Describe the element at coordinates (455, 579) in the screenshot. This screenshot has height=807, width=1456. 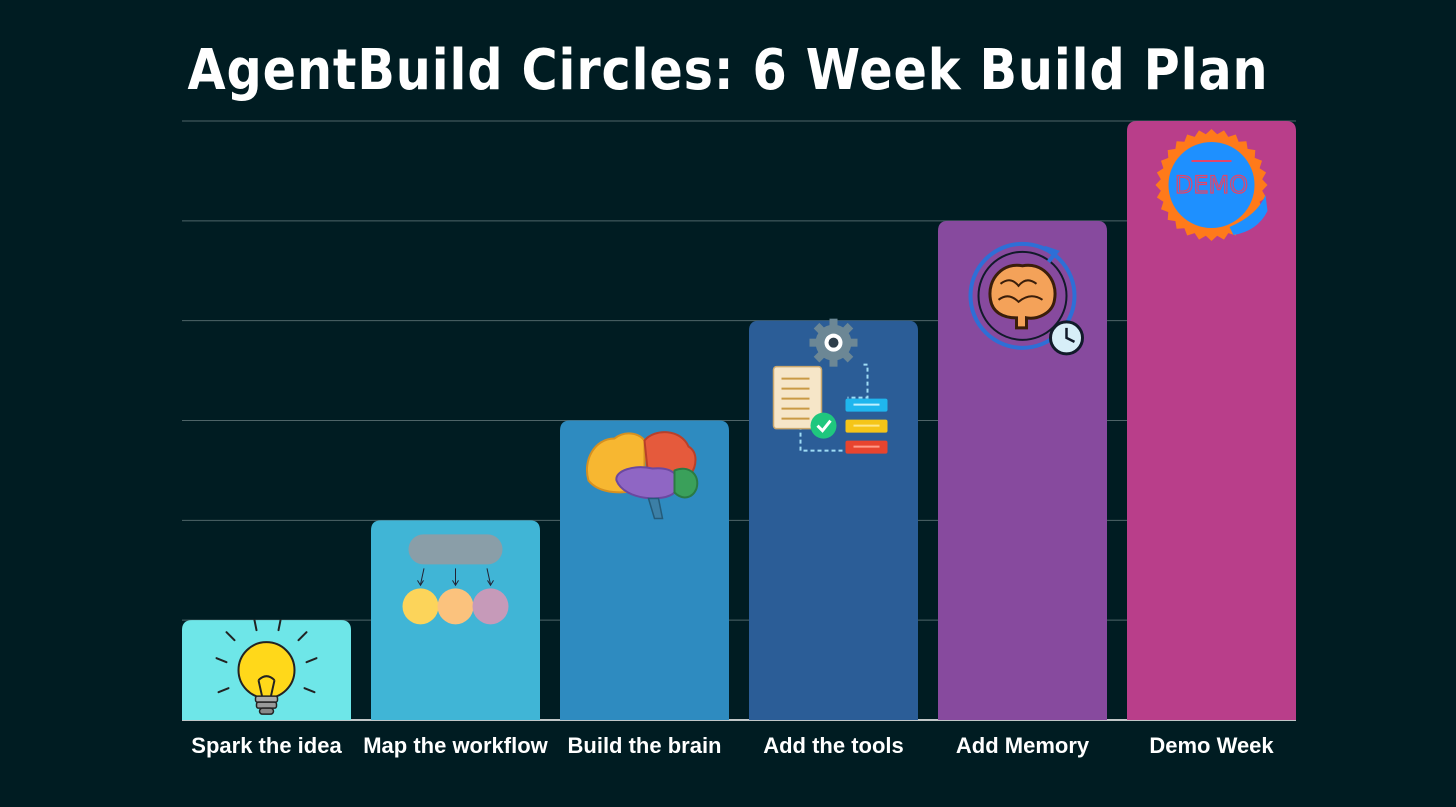
I see `workflow-icon` at that location.